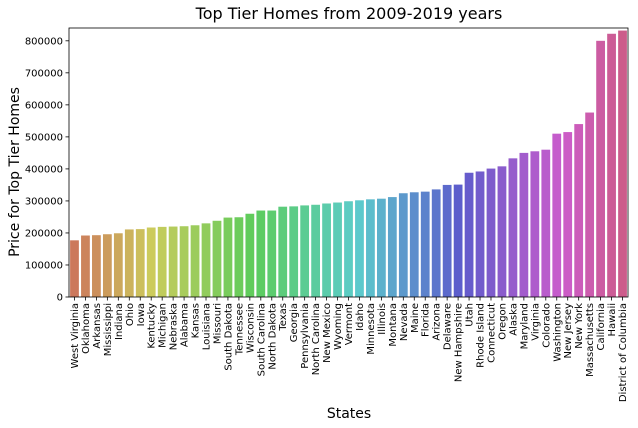  Describe the element at coordinates (96, 266) in the screenshot. I see `bar-arkansas` at that location.